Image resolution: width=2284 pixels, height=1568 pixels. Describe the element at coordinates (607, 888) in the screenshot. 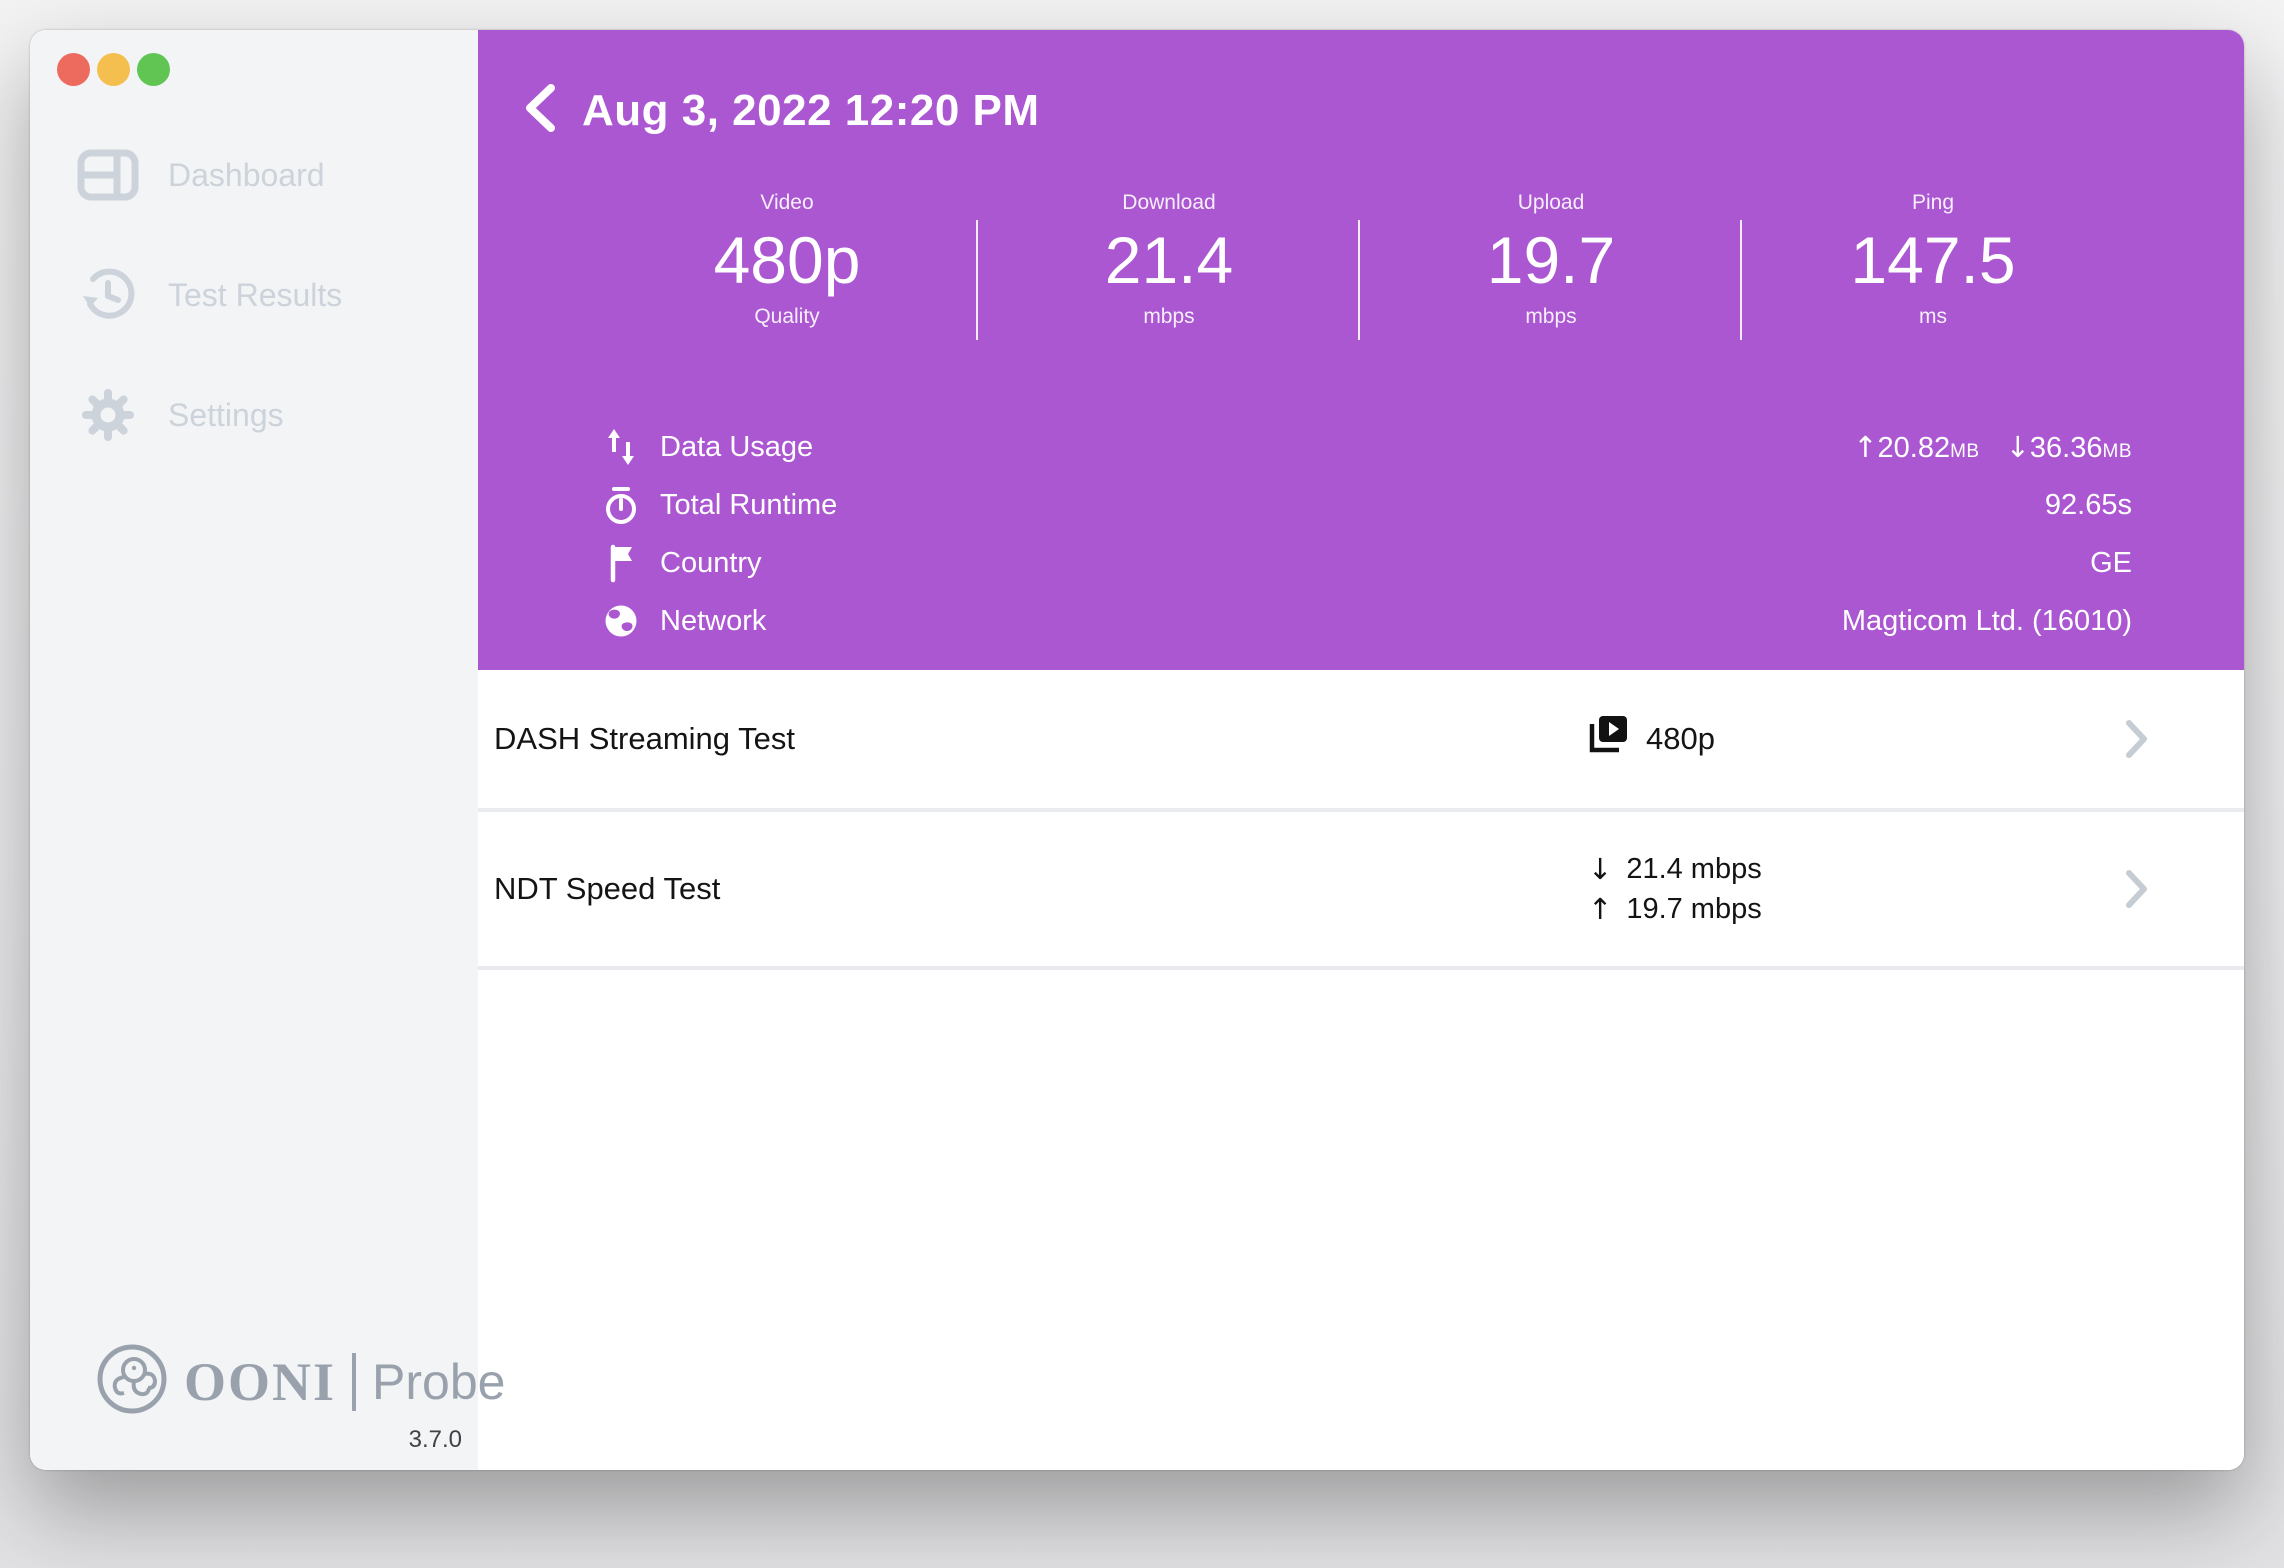

I see `test-name: NDT Speed Test` at that location.